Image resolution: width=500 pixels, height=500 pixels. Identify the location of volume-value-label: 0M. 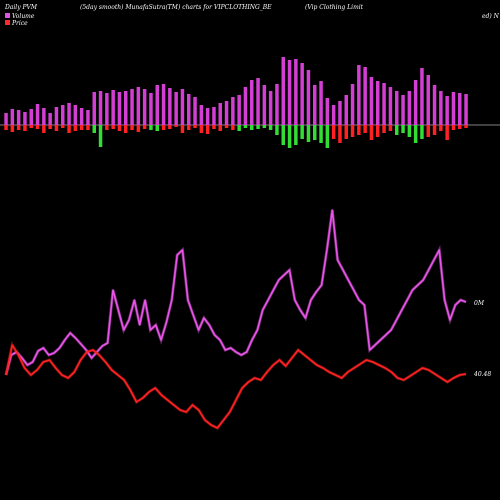
(479, 303).